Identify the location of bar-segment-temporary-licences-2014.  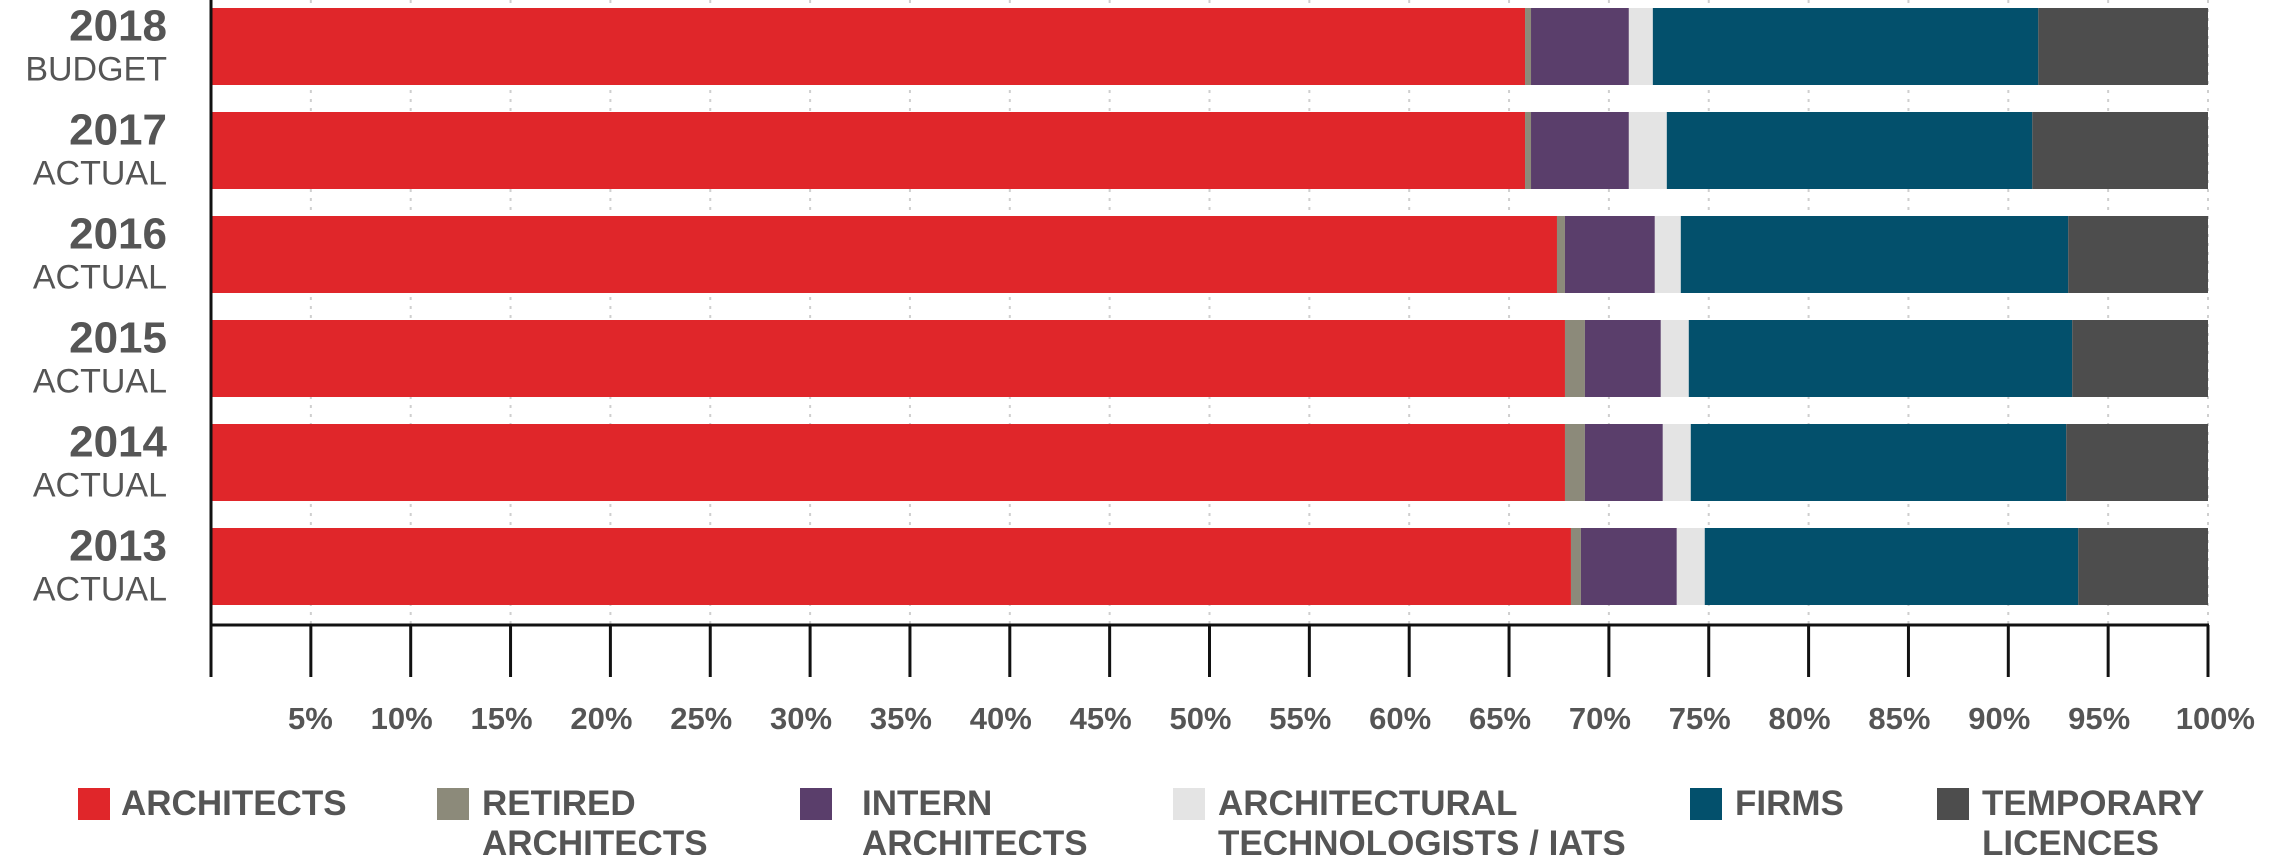
(2137, 462).